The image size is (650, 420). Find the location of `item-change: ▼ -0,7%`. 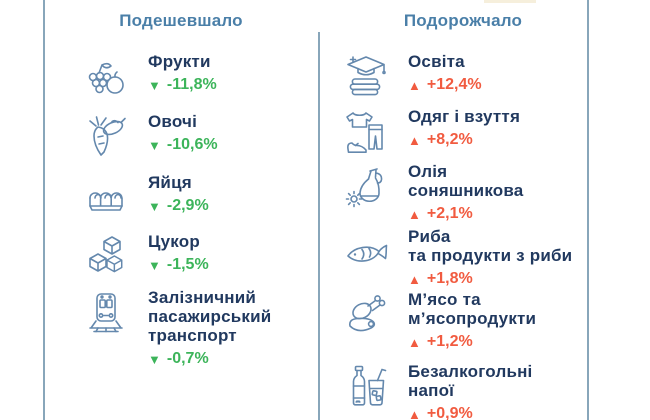

item-change: ▼ -0,7% is located at coordinates (209, 359).